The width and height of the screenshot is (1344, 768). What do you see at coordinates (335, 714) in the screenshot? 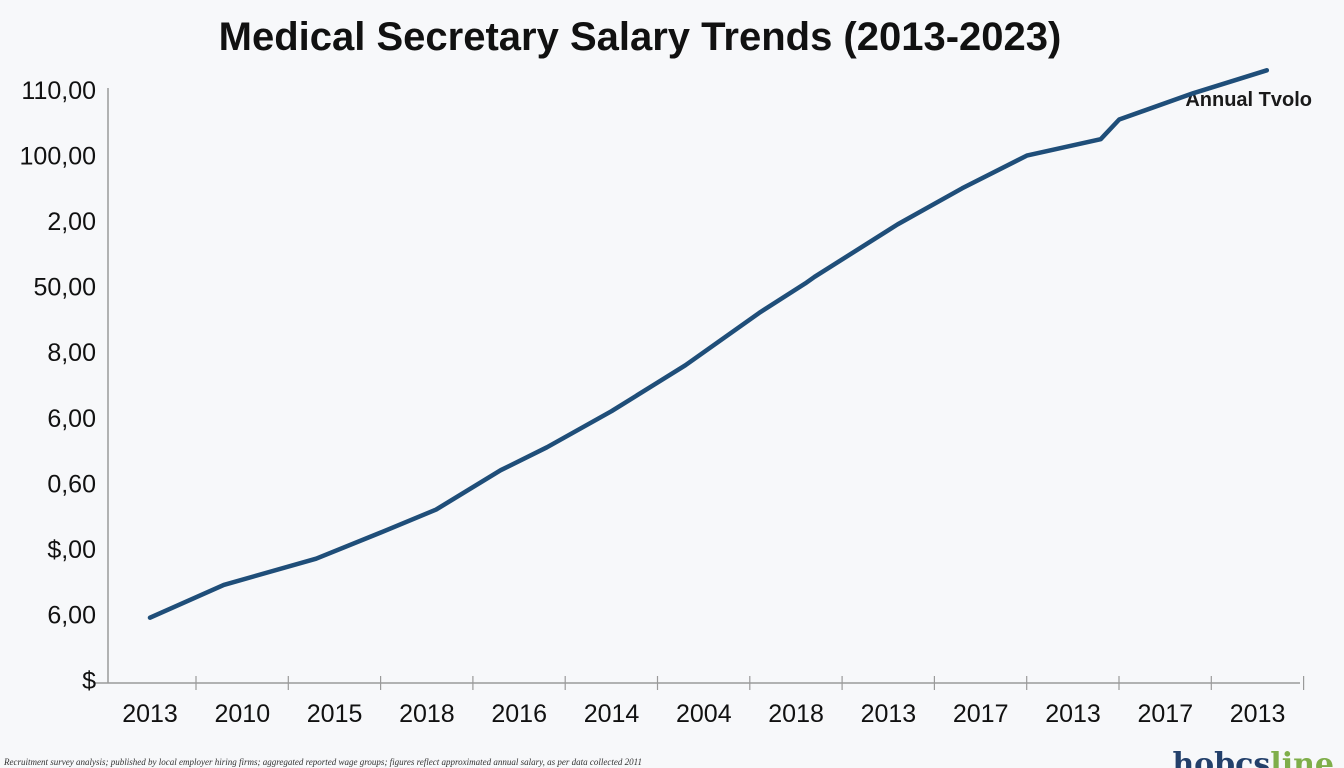
I see `x-tick-label: 2015` at bounding box center [335, 714].